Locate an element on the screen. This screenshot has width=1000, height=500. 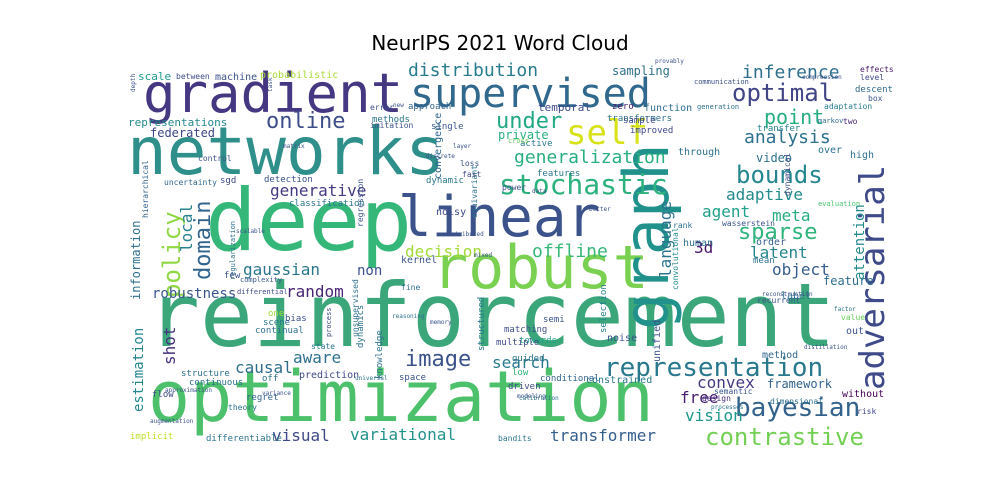
word-recurrent: recurrent is located at coordinates (779, 300).